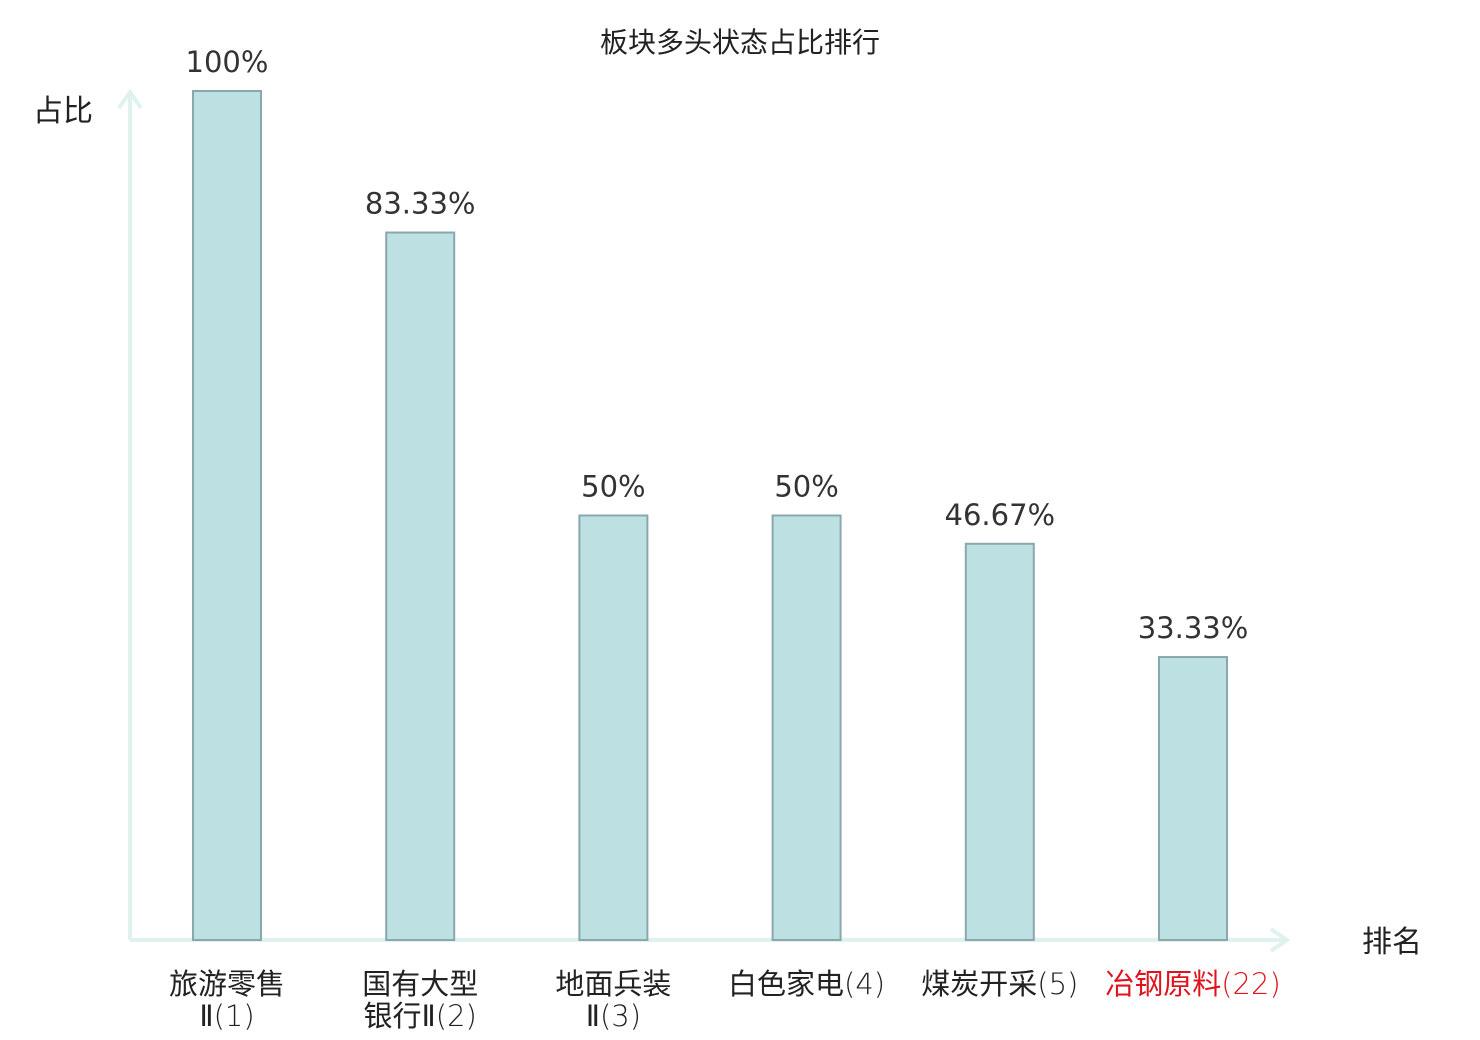 The height and width of the screenshot is (1040, 1480). Describe the element at coordinates (979, 984) in the screenshot. I see `tick-label-name: 煤炭开采` at that location.